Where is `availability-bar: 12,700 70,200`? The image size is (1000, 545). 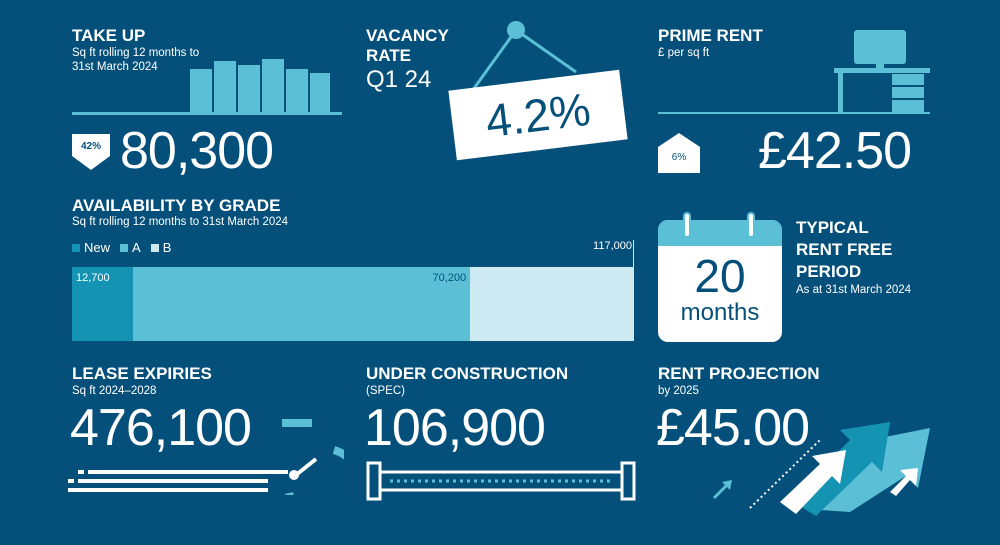
availability-bar: 12,700 70,200 is located at coordinates (353, 304).